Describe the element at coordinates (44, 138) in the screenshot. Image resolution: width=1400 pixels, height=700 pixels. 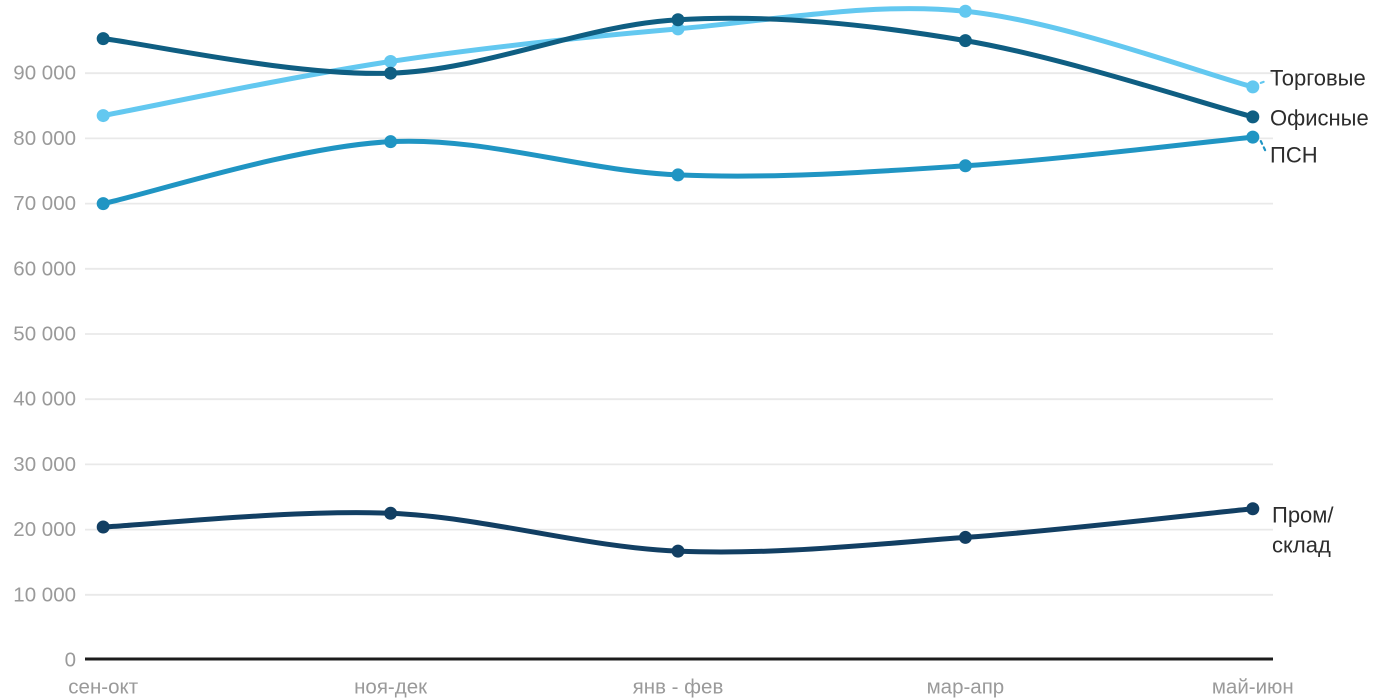
I see `y-tick-label: 80 000` at that location.